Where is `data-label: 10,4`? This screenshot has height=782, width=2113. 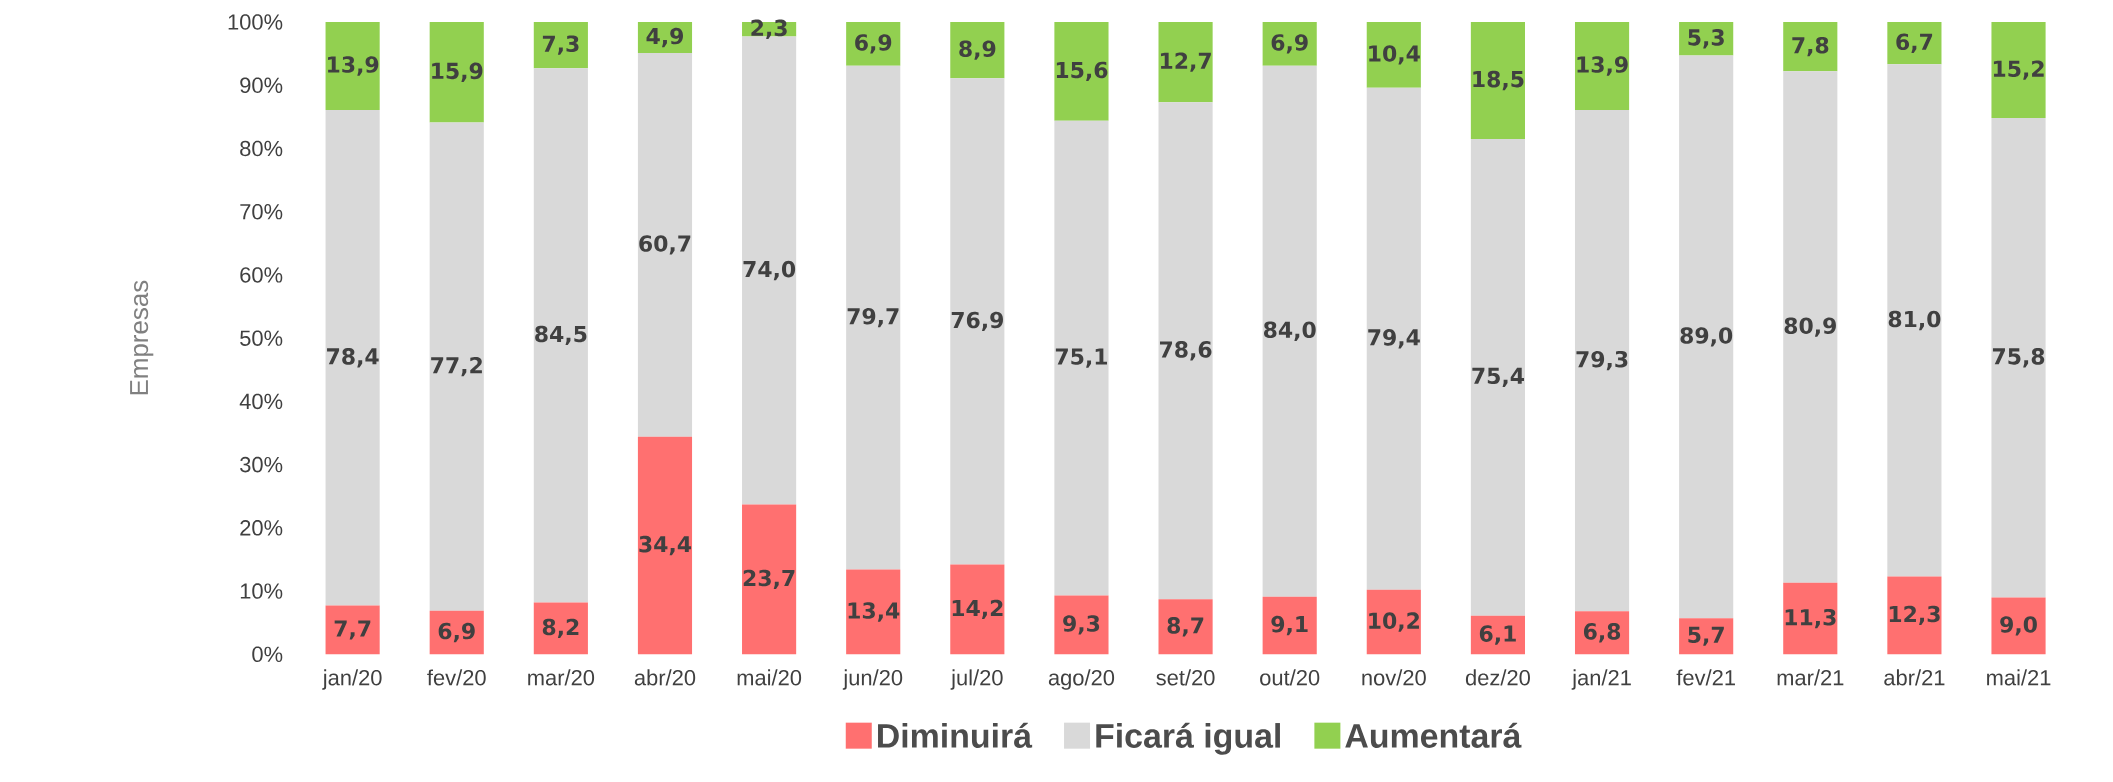 data-label: 10,4 is located at coordinates (1394, 55).